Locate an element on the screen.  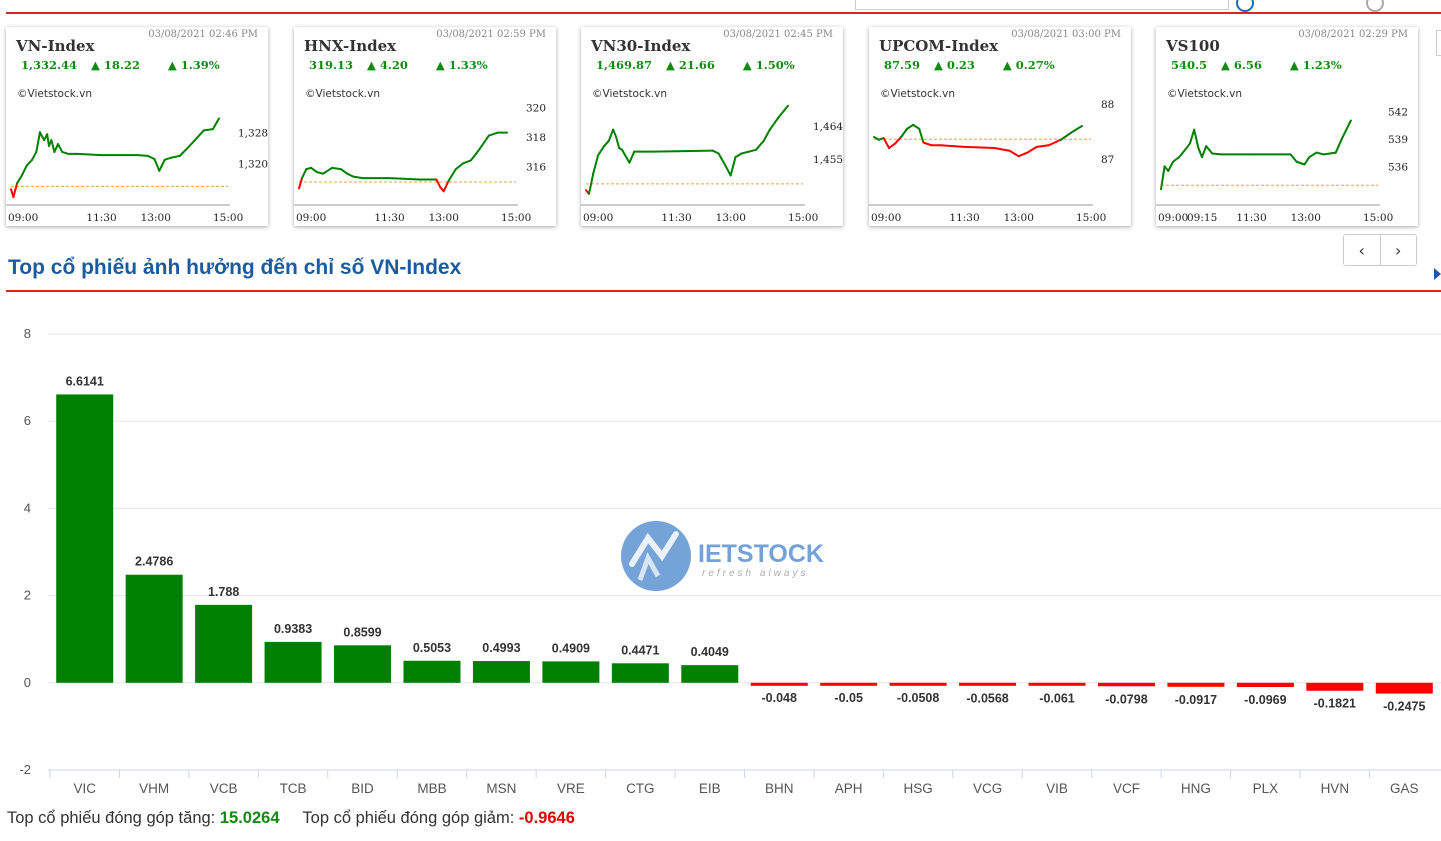
x-tick-label: PLX is located at coordinates (1266, 788).